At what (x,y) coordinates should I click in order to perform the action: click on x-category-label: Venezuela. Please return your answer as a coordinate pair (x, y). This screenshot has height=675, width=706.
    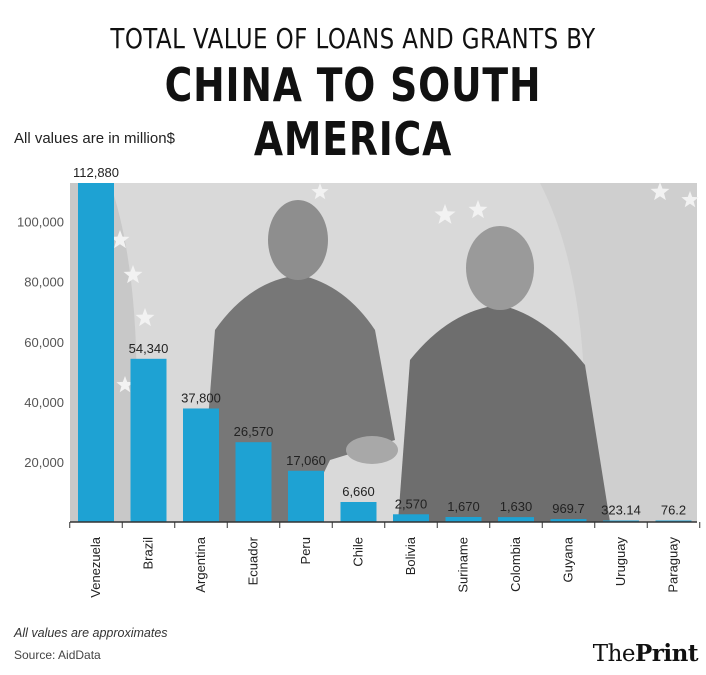
    Looking at the image, I should click on (95, 566).